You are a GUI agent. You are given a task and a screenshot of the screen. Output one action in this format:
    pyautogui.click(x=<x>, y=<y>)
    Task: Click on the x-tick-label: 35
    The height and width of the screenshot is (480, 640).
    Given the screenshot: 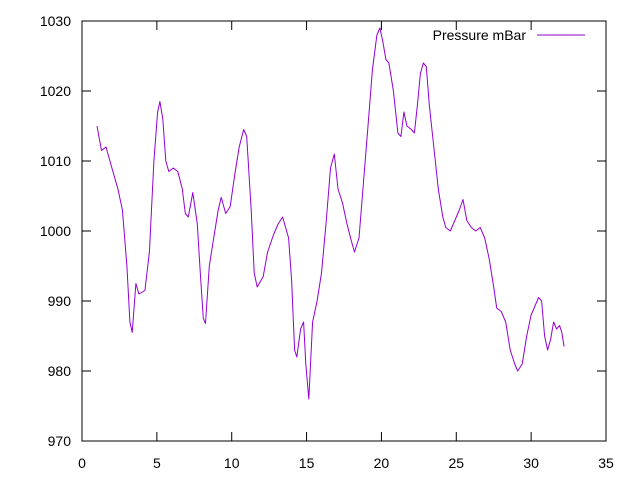 What is the action you would take?
    pyautogui.click(x=606, y=463)
    